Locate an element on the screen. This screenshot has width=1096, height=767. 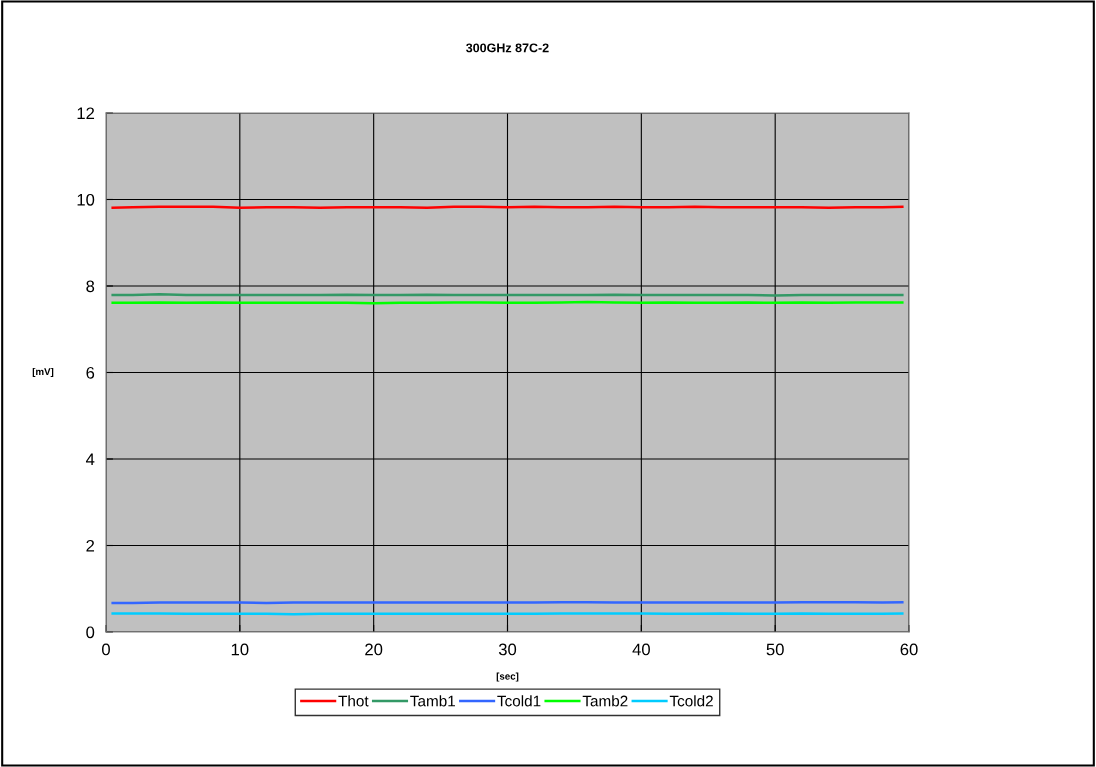
y-tick-label: 0 is located at coordinates (90, 632).